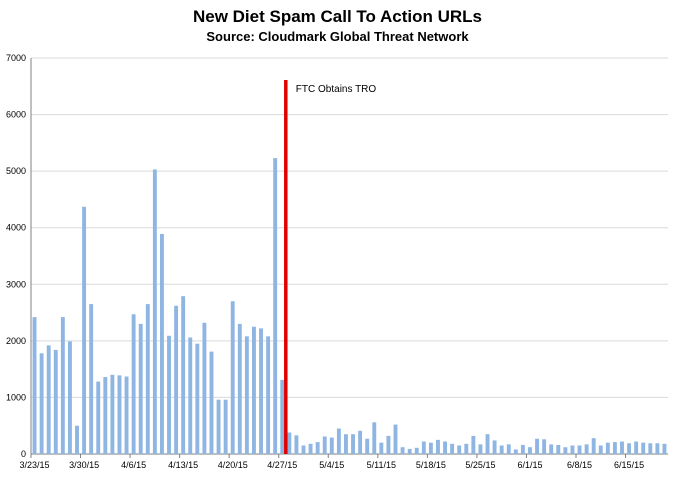 The width and height of the screenshot is (675, 477). Describe the element at coordinates (381, 465) in the screenshot. I see `x-tick-label: 5/11/15` at that location.